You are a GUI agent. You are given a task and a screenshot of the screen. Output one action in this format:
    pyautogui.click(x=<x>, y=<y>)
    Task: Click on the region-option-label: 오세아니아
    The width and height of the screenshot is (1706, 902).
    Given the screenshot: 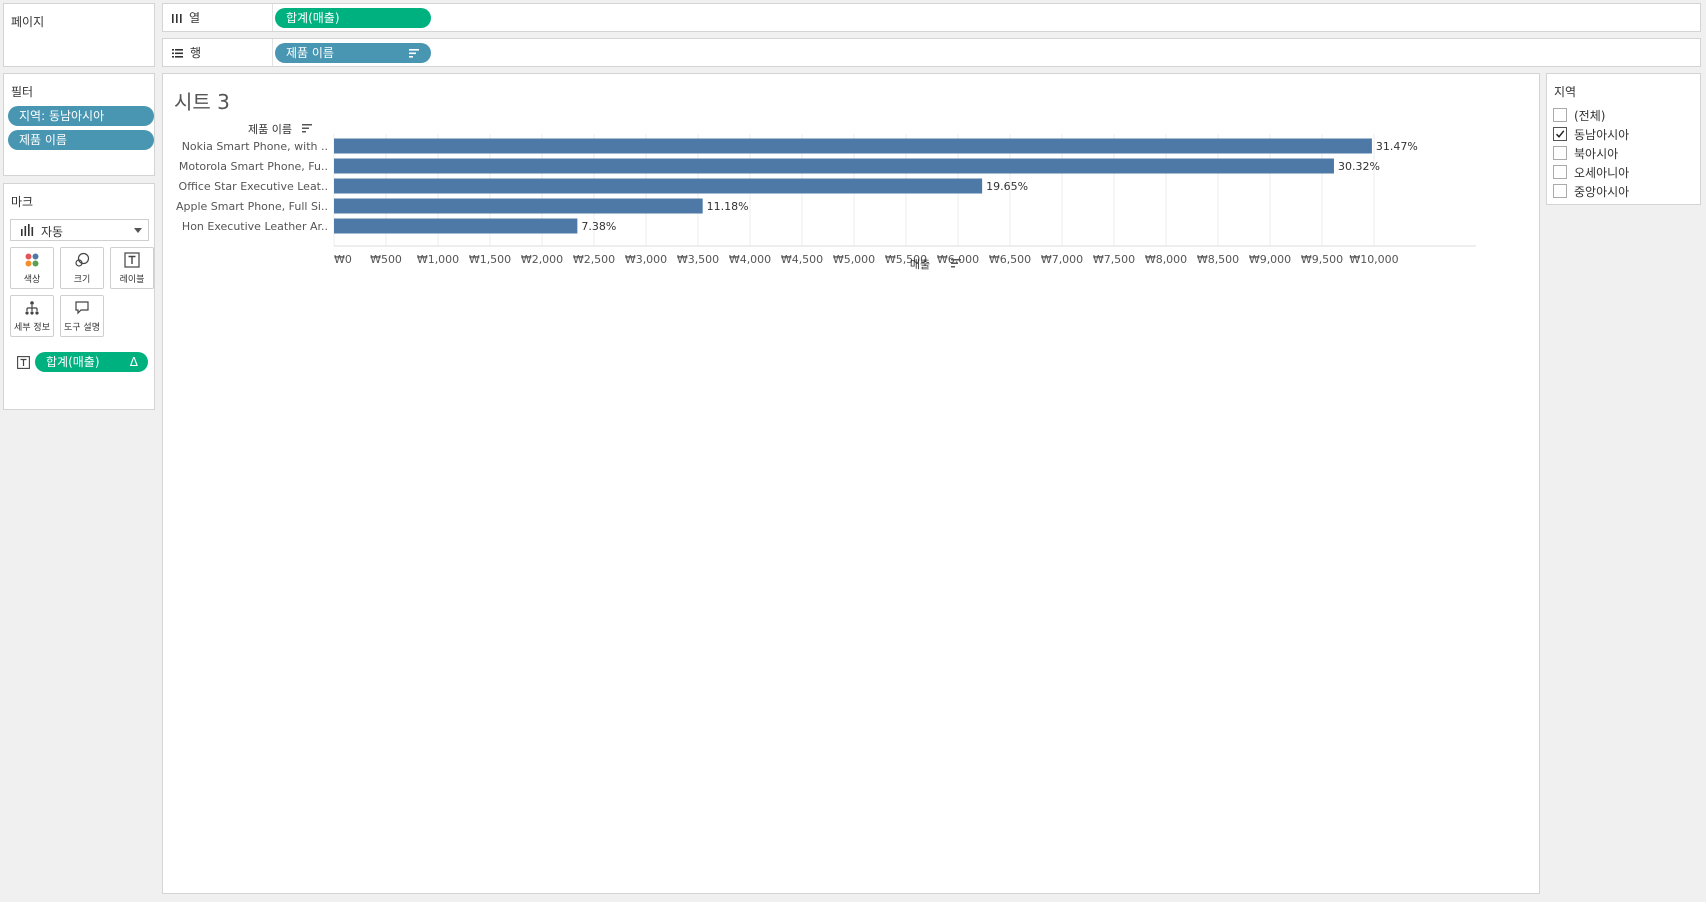 What is the action you would take?
    pyautogui.click(x=1602, y=172)
    